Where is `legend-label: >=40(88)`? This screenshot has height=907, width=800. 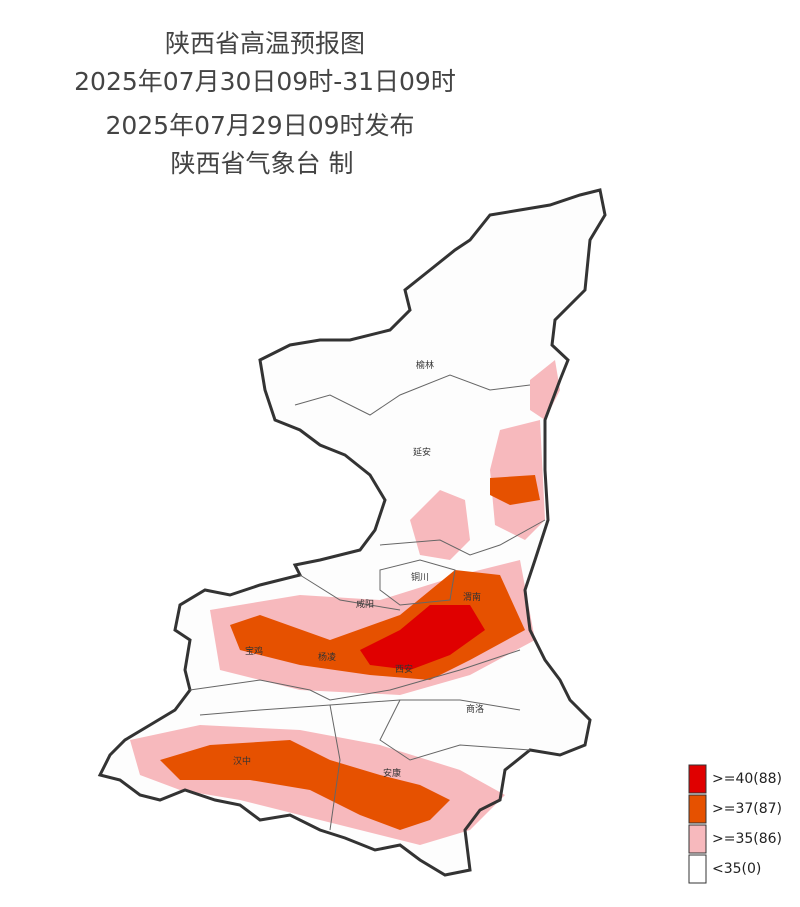
legend-label: >=40(88) is located at coordinates (747, 779).